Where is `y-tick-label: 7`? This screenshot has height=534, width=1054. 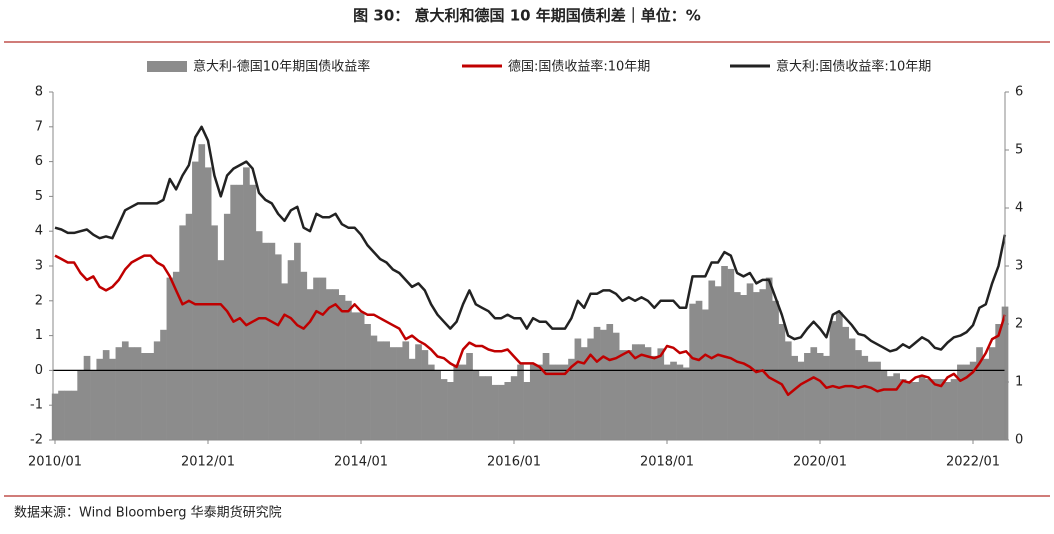 y-tick-label: 7 is located at coordinates (39, 126).